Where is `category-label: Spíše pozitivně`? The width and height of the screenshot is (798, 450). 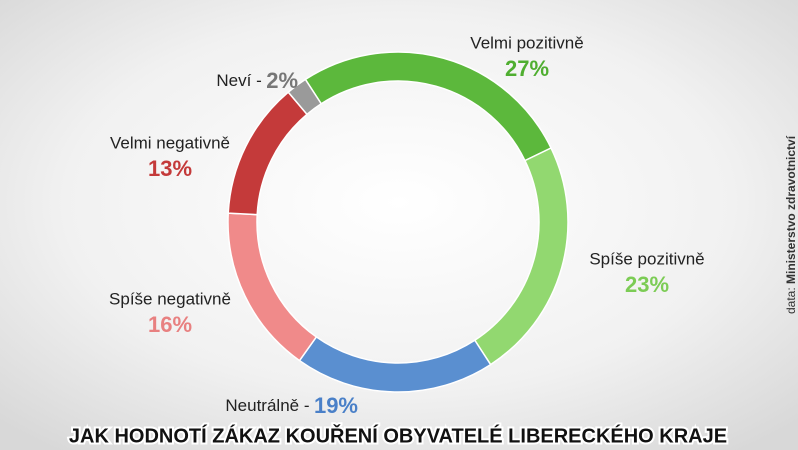
category-label: Spíše pozitivně is located at coordinates (646, 258).